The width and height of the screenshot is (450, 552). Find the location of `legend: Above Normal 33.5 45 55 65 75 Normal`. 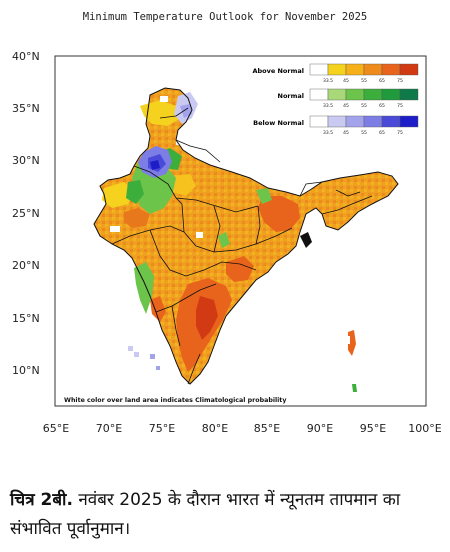

legend: Above Normal 33.5 45 55 65 75 Normal is located at coordinates (335, 99).